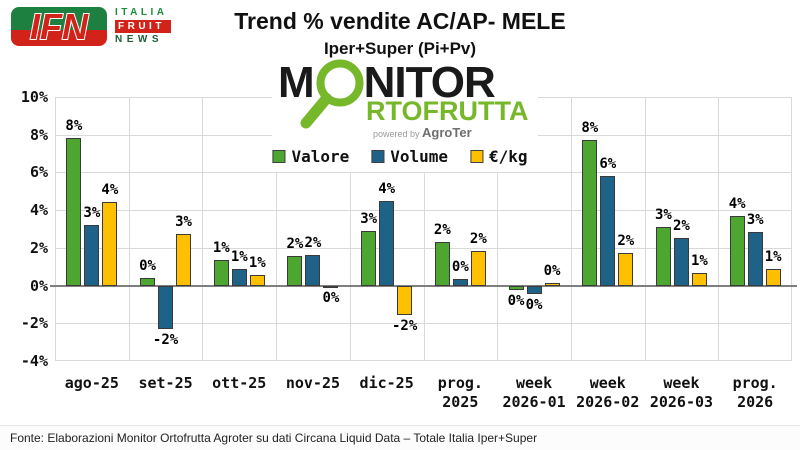  I want to click on y-axis-tick-label: 4%, so click(38, 210).